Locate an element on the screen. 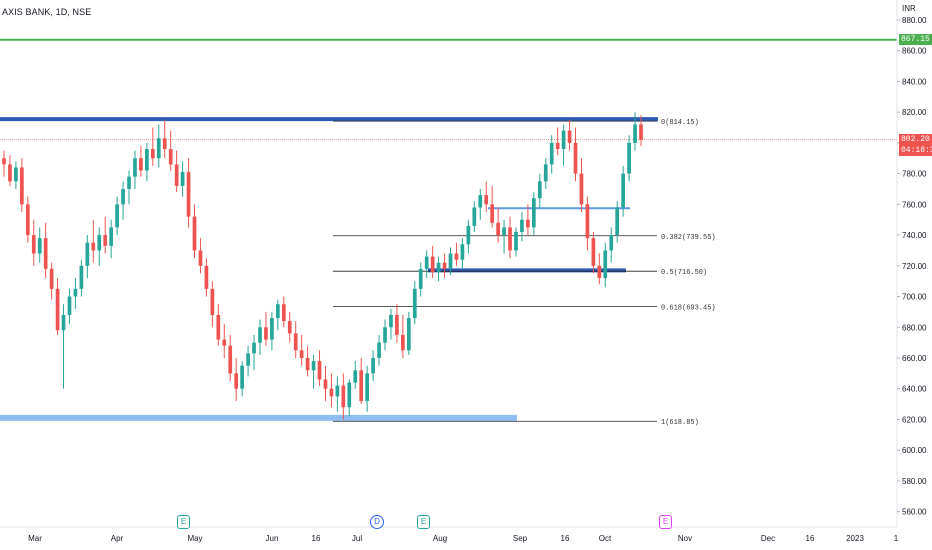  event-marker-dividend: D is located at coordinates (377, 522).